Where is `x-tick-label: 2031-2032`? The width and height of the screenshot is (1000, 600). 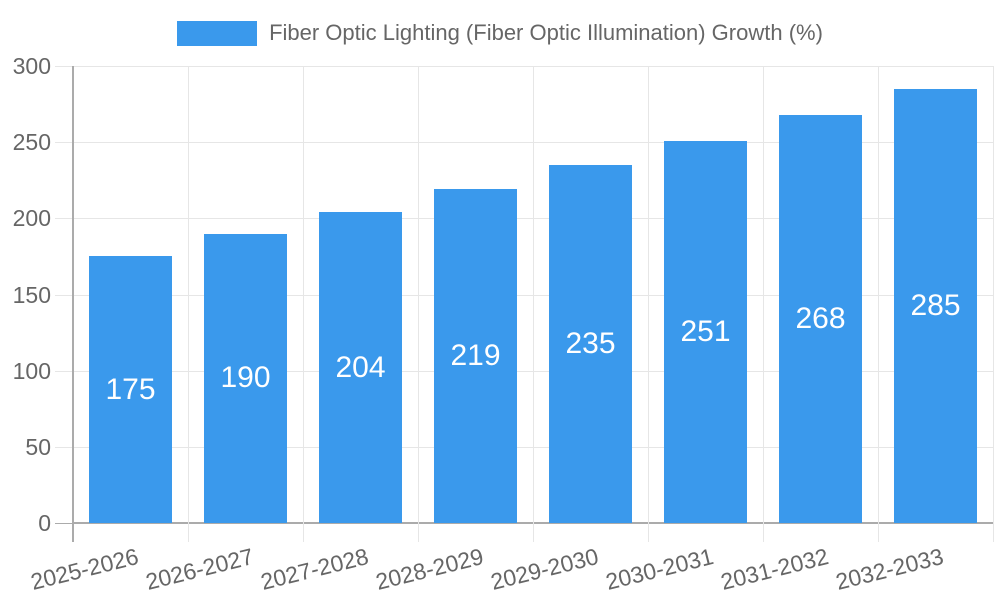
x-tick-label: 2031-2032 is located at coordinates (774, 569).